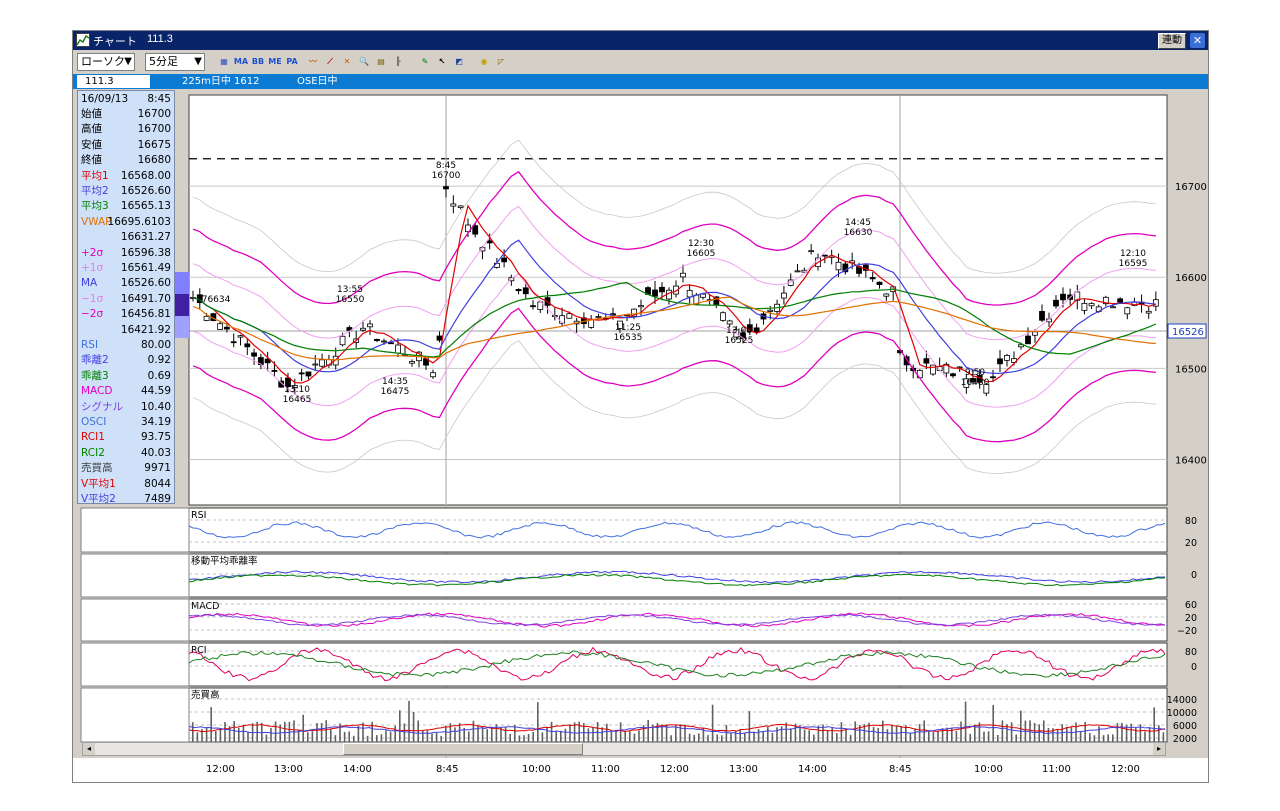 Image resolution: width=1280 pixels, height=811 pixels. Describe the element at coordinates (398, 61) in the screenshot. I see `bars-icon: ╟` at that location.